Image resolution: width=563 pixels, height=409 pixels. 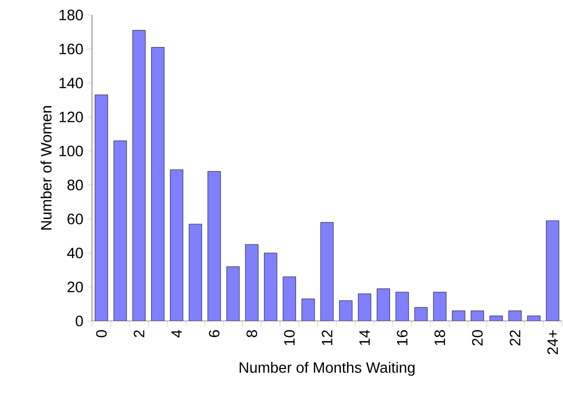 I want to click on y-tick-label: 20, so click(x=75, y=287).